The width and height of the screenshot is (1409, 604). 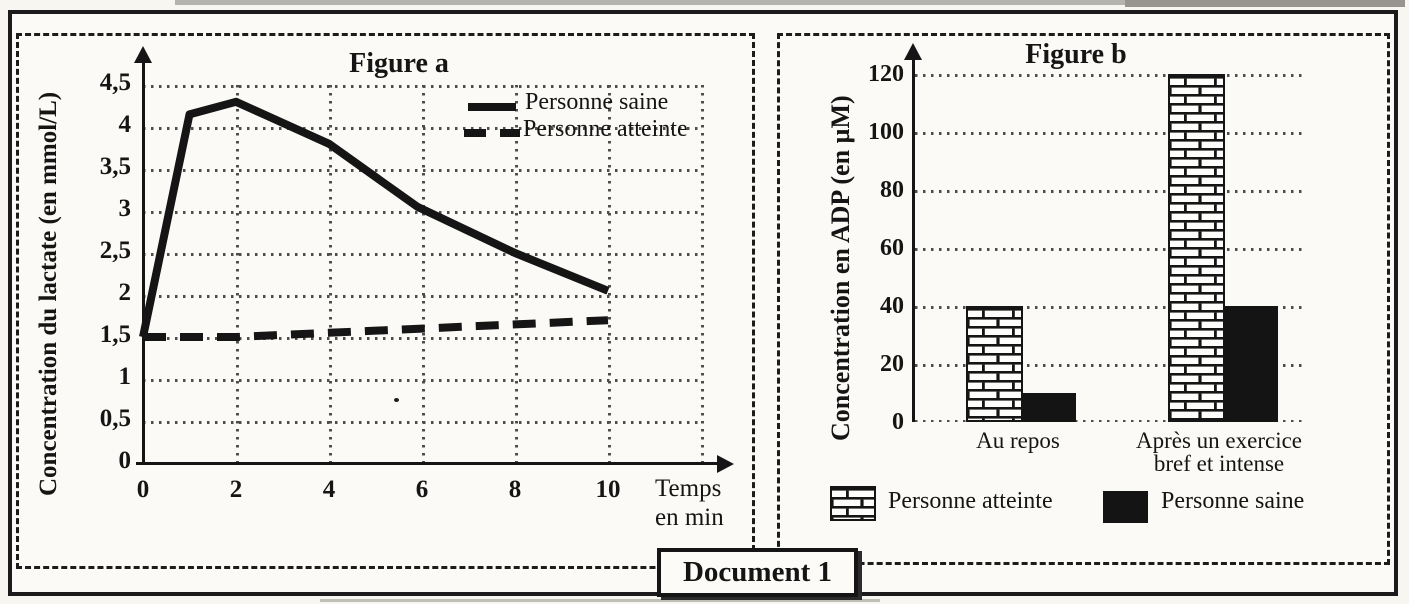 What do you see at coordinates (1076, 54) in the screenshot?
I see `figure-b-title: Figure b` at bounding box center [1076, 54].